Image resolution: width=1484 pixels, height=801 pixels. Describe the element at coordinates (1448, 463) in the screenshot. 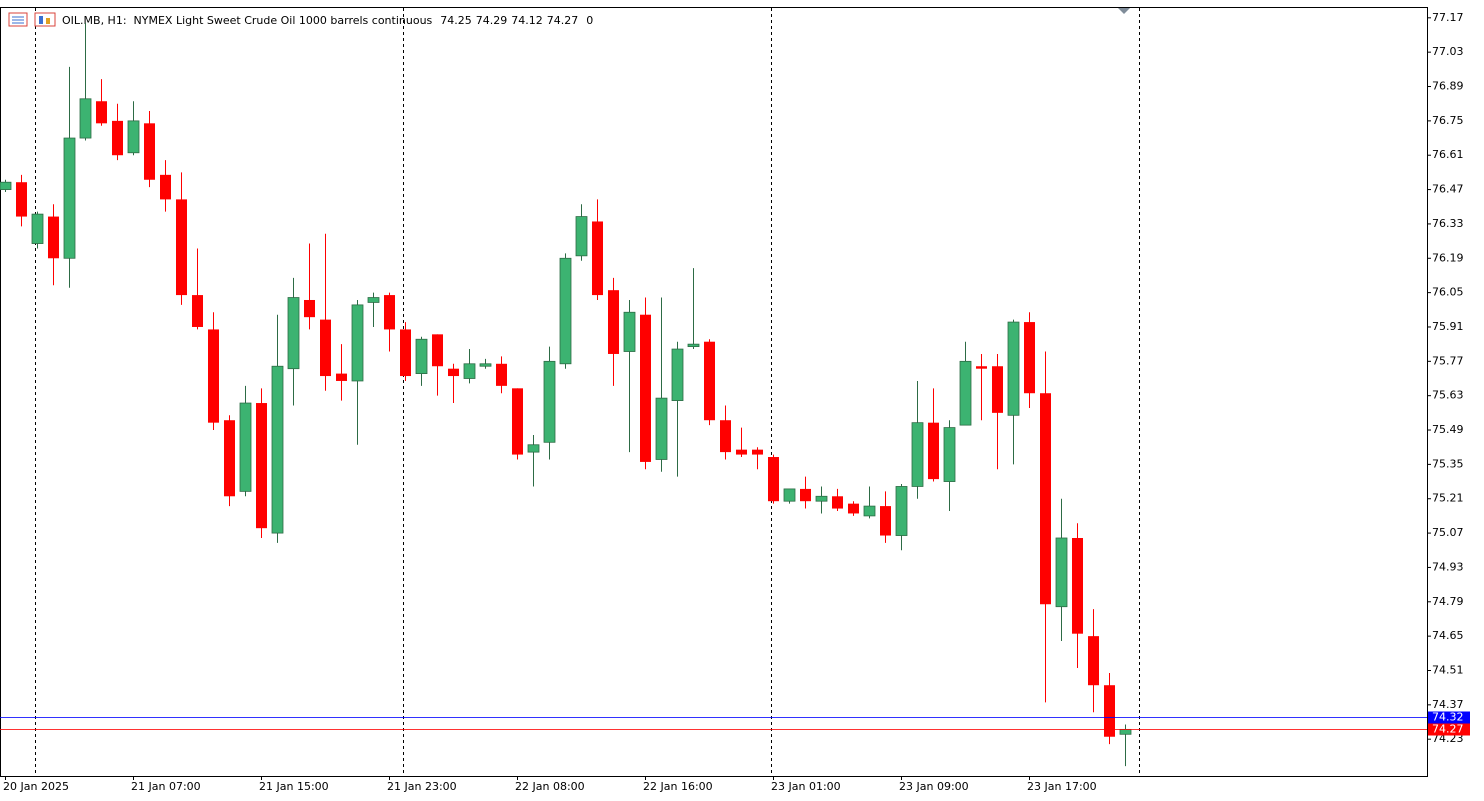

I see `y-tick-label: 75.35` at that location.